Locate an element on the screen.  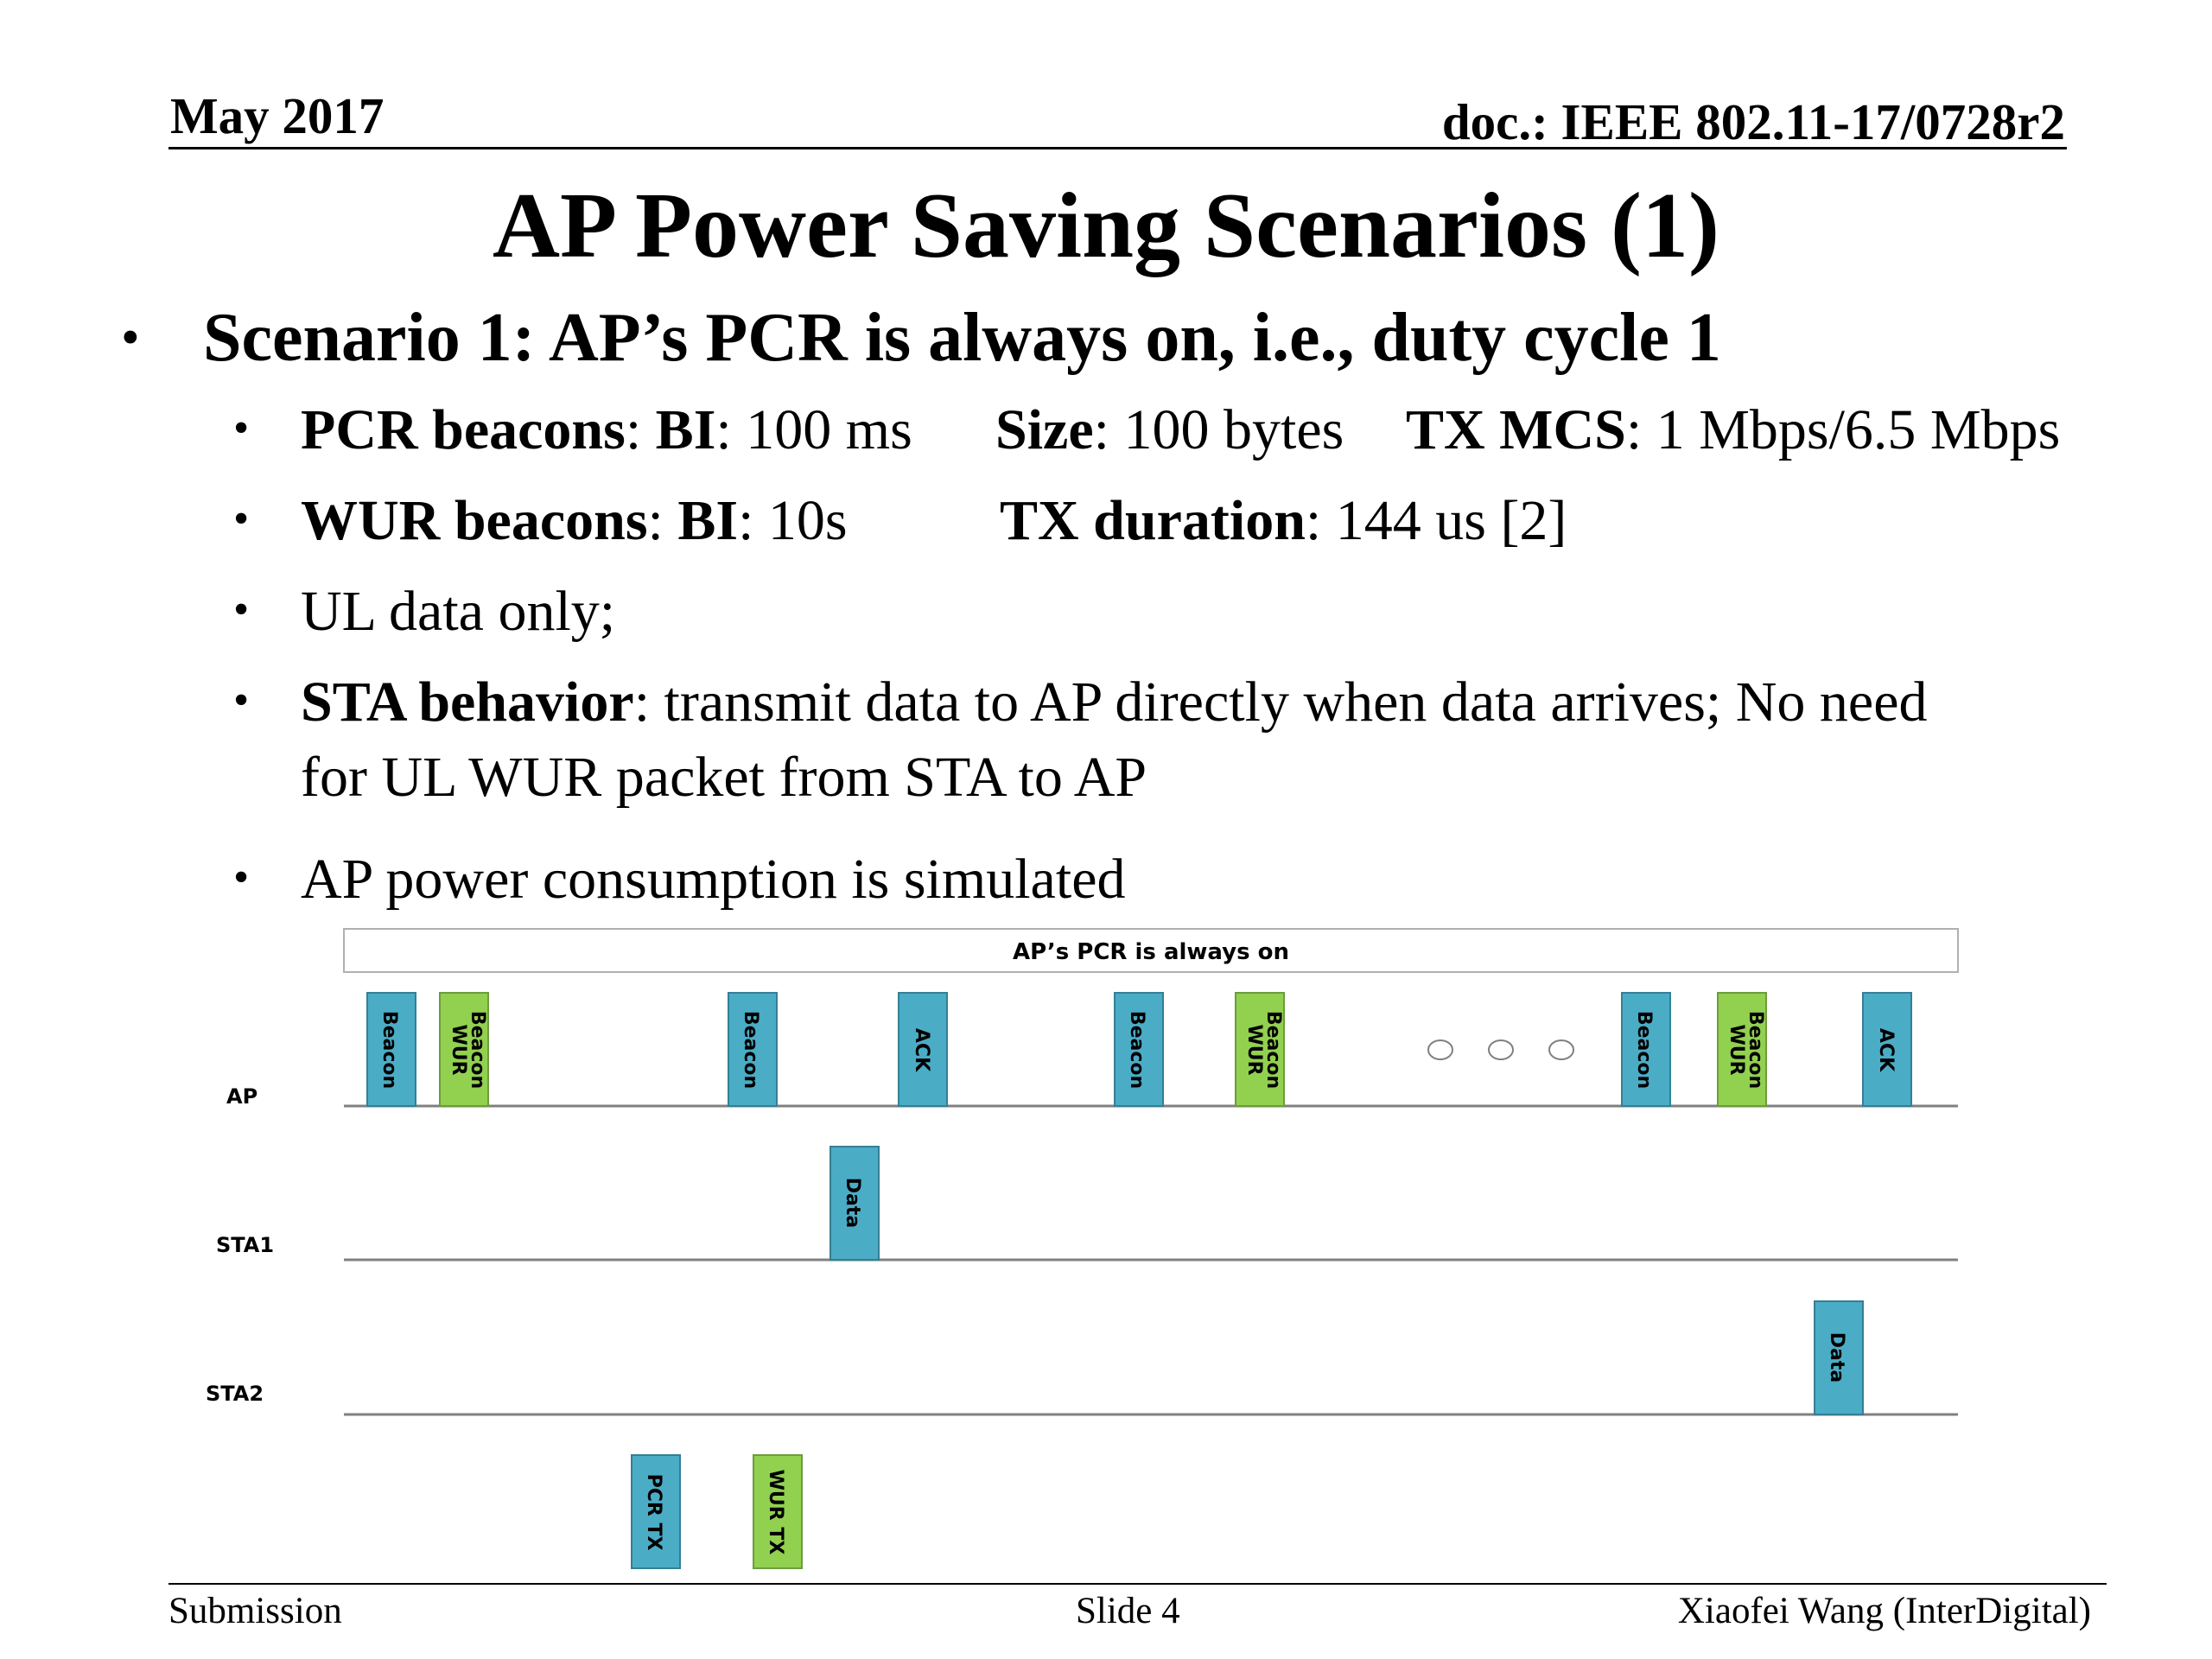
ap-block-9: ACK is located at coordinates (1887, 1049).